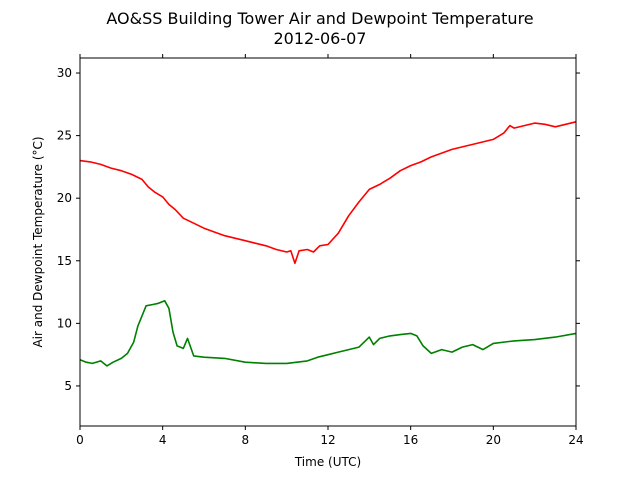 The width and height of the screenshot is (640, 480). I want to click on chart-subtitle: 2012-06-07, so click(320, 38).